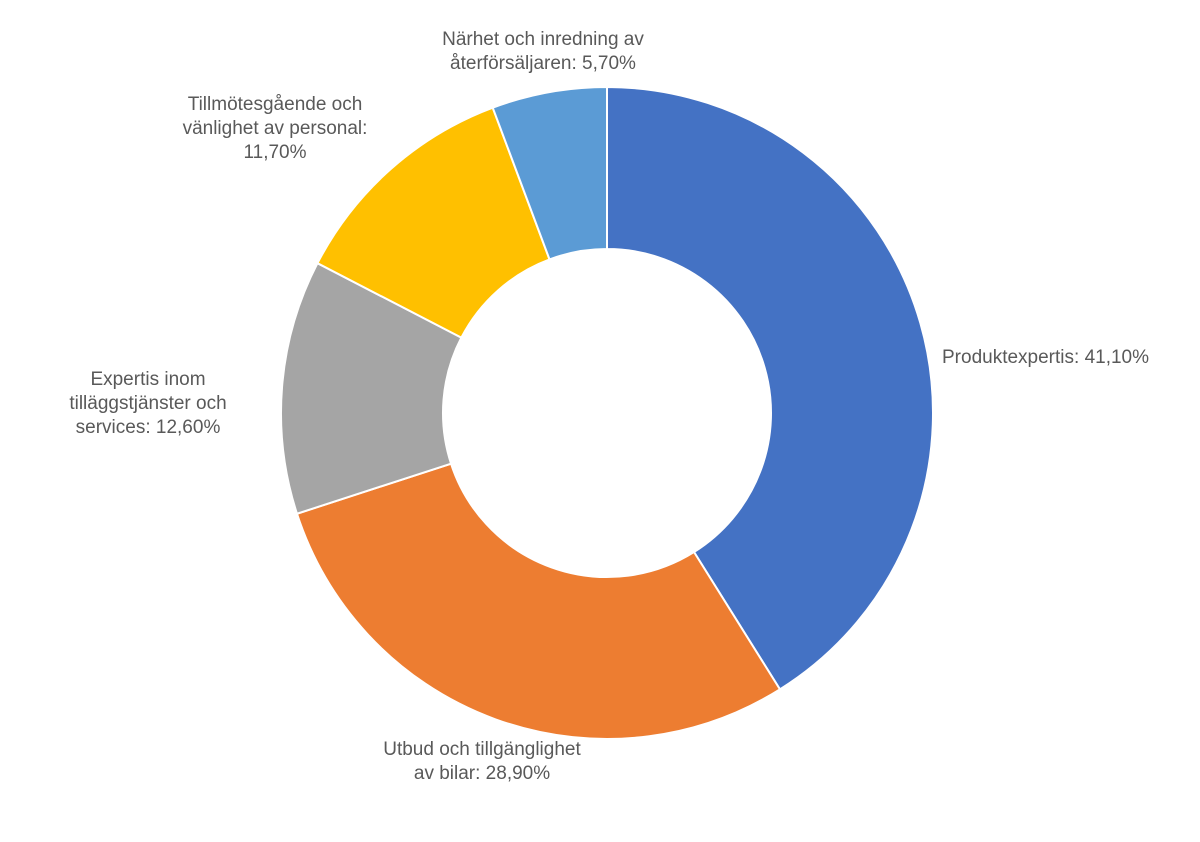 The height and width of the screenshot is (842, 1200). I want to click on data-label-line: Produktexpertis: 41,10%, so click(1045, 357).